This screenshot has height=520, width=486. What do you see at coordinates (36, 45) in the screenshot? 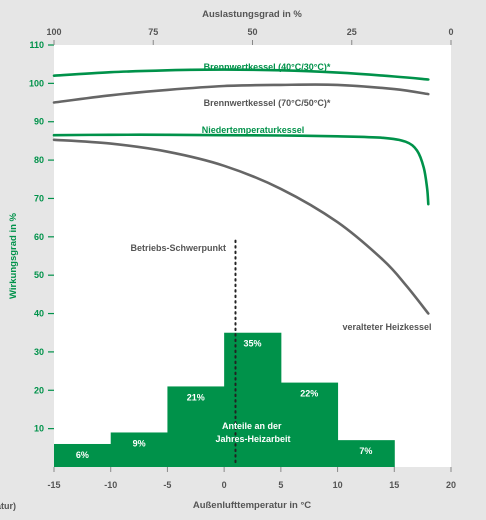
I see `y-tick-label-110: 110` at bounding box center [36, 45].